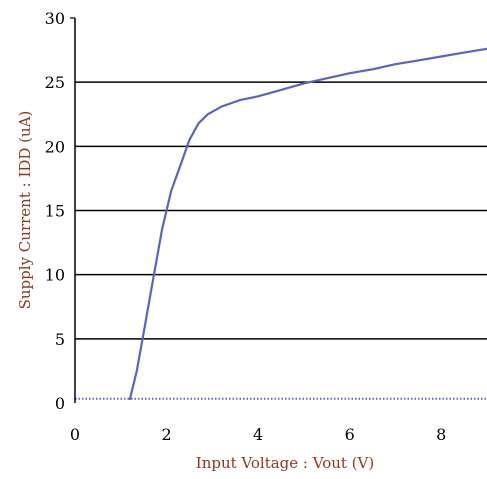 Image resolution: width=487 pixels, height=479 pixels. Describe the element at coordinates (166, 434) in the screenshot. I see `x-tick-label-2: 2` at that location.